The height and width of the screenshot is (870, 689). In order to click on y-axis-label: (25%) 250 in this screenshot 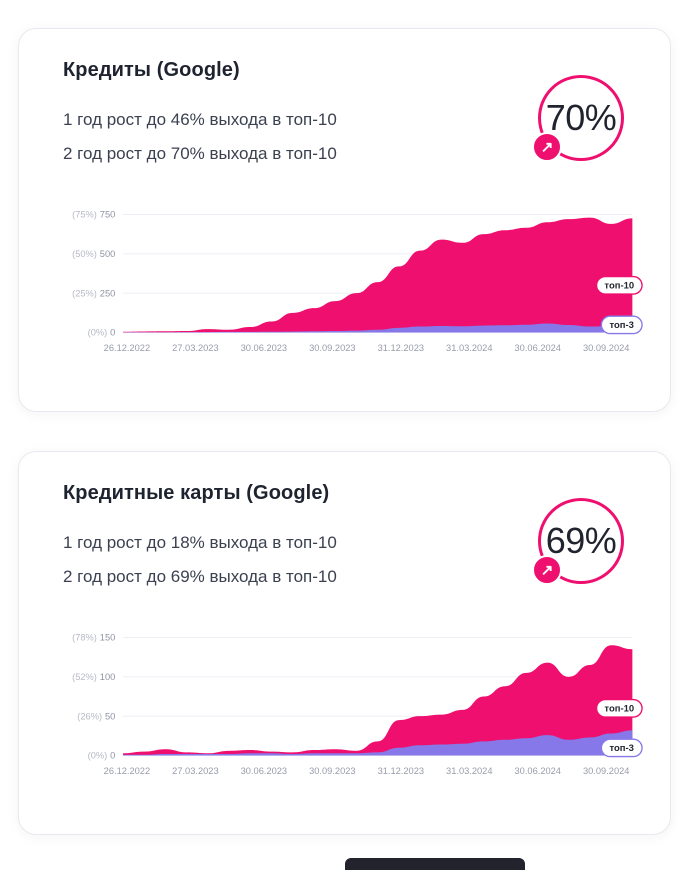, I will do `click(93, 293)`.